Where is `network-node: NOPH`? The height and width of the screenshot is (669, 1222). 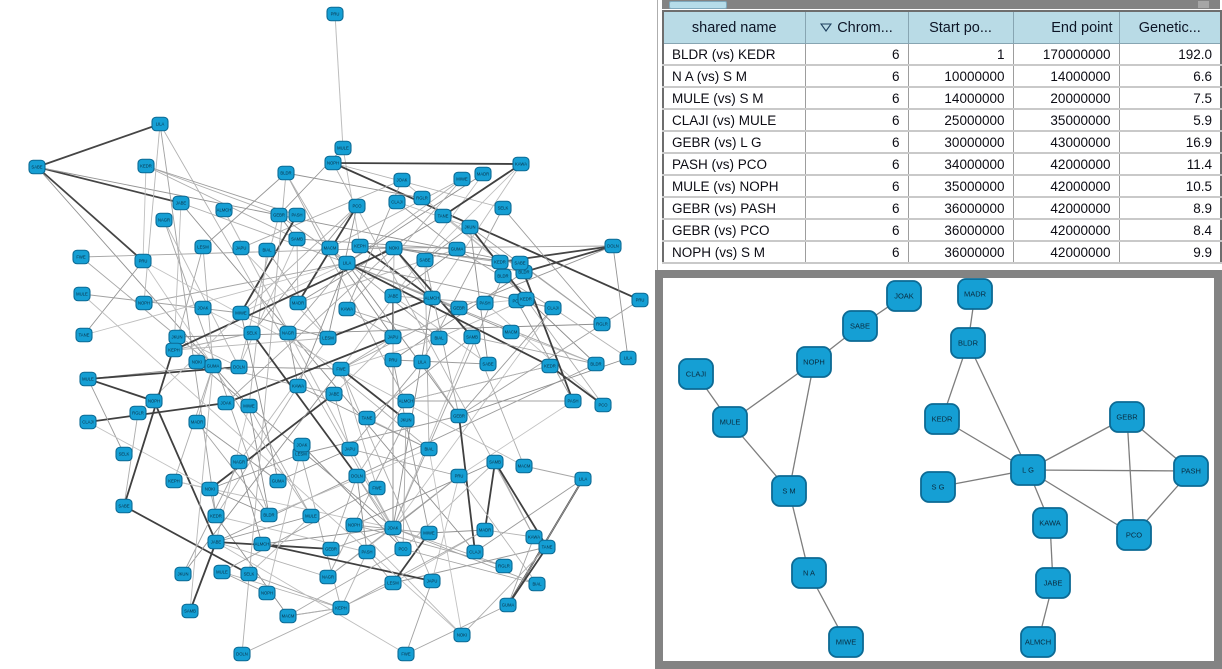 network-node: NOPH is located at coordinates (144, 303).